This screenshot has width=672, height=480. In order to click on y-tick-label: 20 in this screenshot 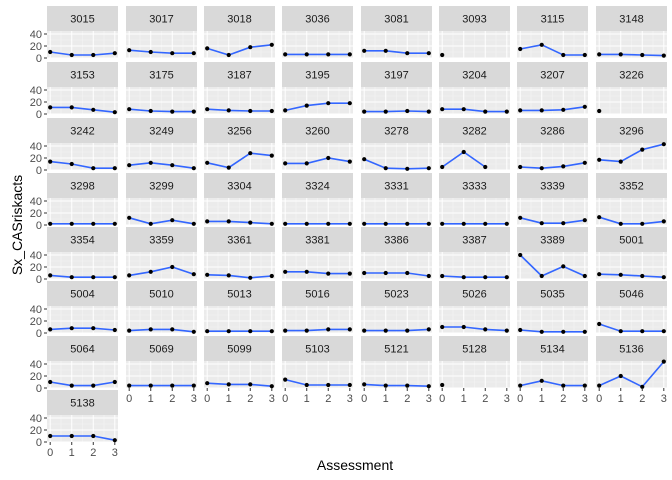, I will do `click(36, 268)`.